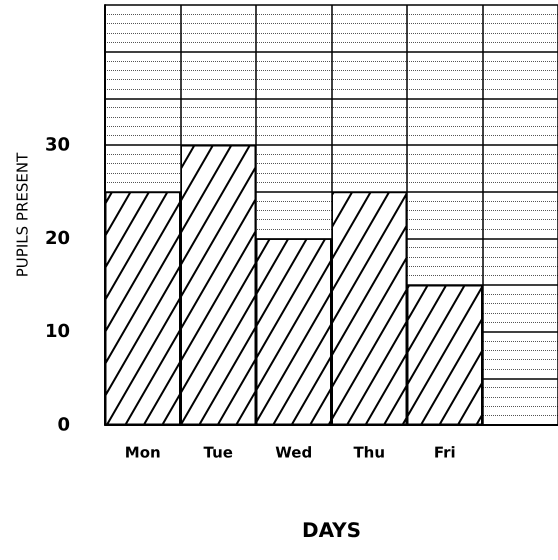 The image size is (558, 560). I want to click on x-tick-label: Thu, so click(369, 453).